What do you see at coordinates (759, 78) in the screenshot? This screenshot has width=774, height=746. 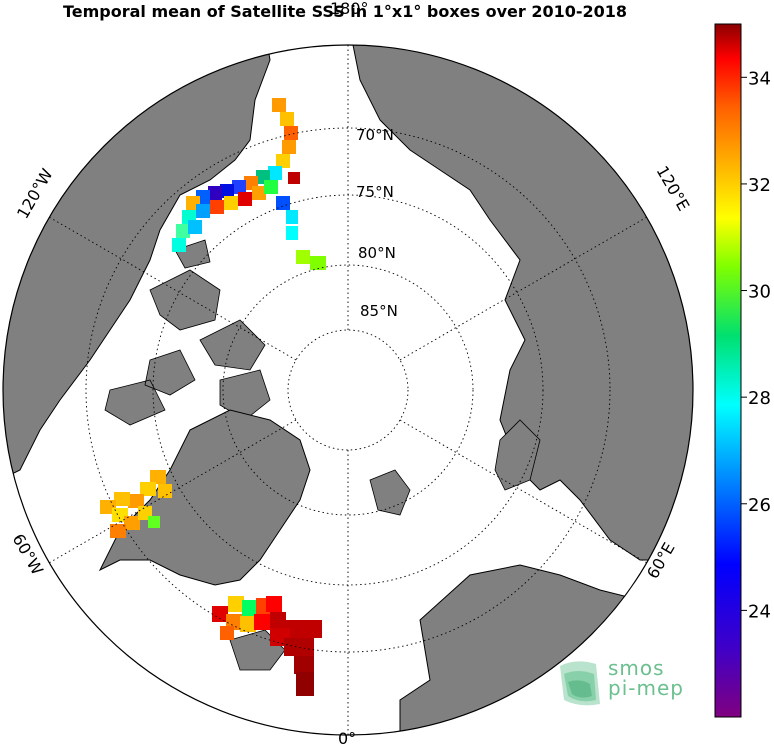 I see `colorbar-tick-label: 34` at bounding box center [759, 78].